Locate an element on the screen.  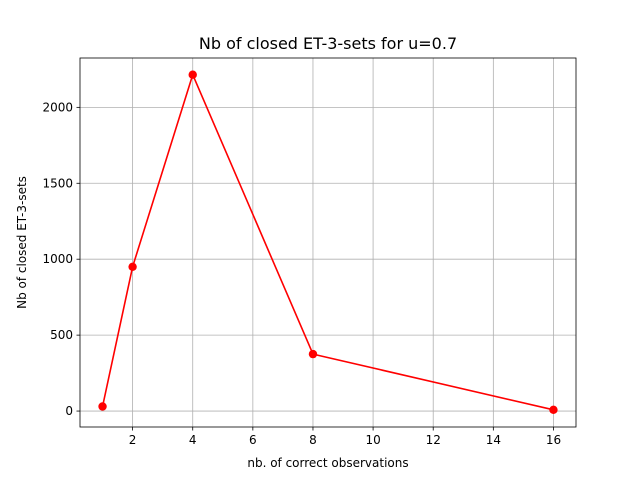
x-tick-label: 12 is located at coordinates (433, 440).